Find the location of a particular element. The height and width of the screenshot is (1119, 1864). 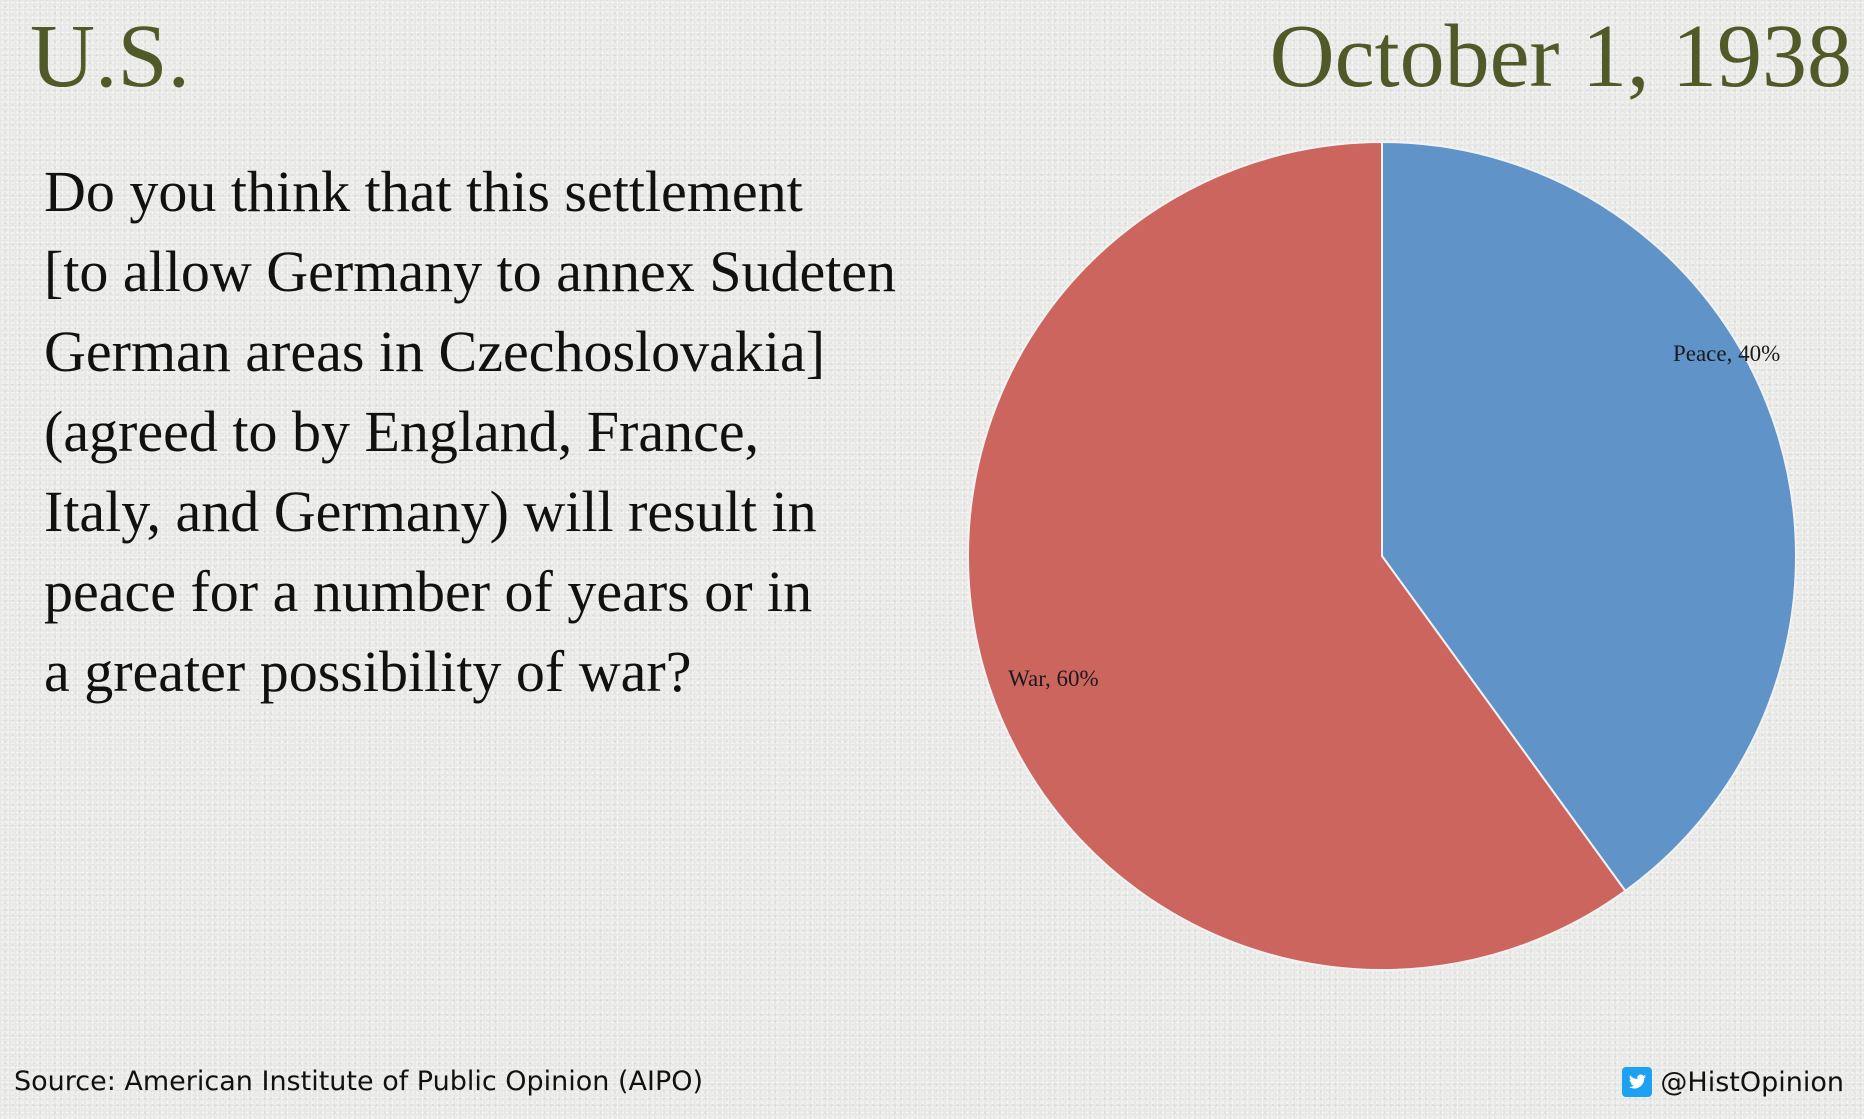

date-title: October 1, 1938 is located at coordinates (1560, 56).